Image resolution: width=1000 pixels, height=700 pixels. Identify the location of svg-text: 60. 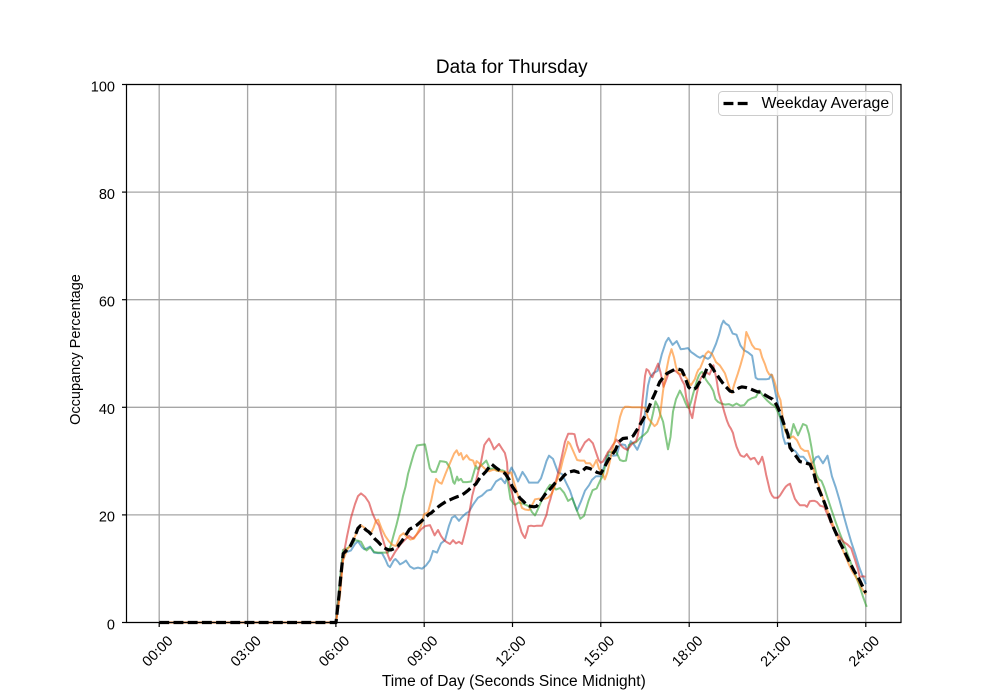
(107, 303).